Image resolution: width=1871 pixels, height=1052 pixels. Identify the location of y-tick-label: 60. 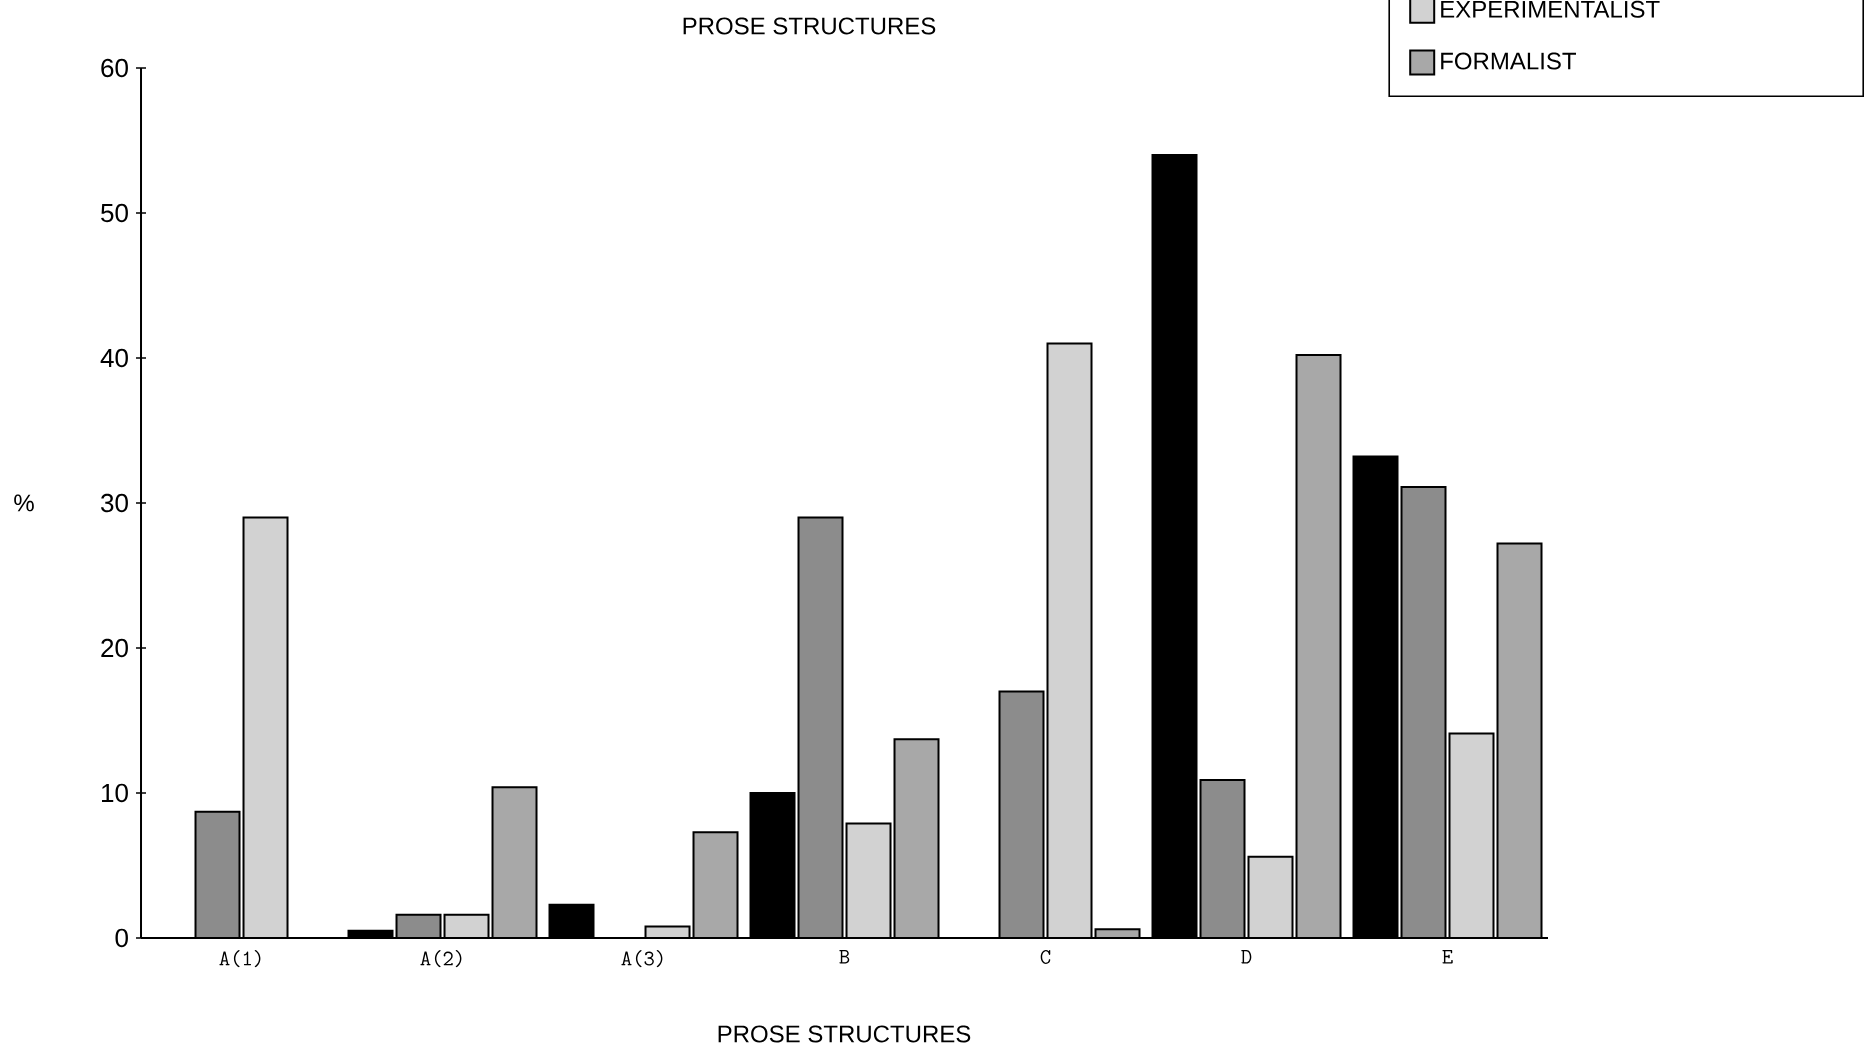
(114, 68).